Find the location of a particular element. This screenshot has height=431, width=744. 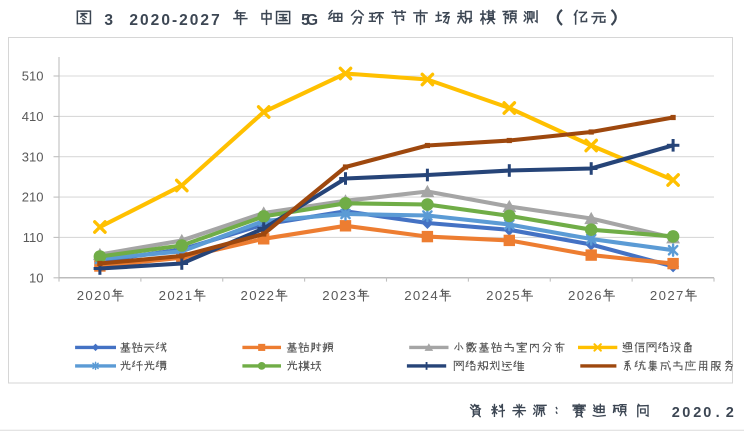

svg-text: 10 is located at coordinates (36, 277).